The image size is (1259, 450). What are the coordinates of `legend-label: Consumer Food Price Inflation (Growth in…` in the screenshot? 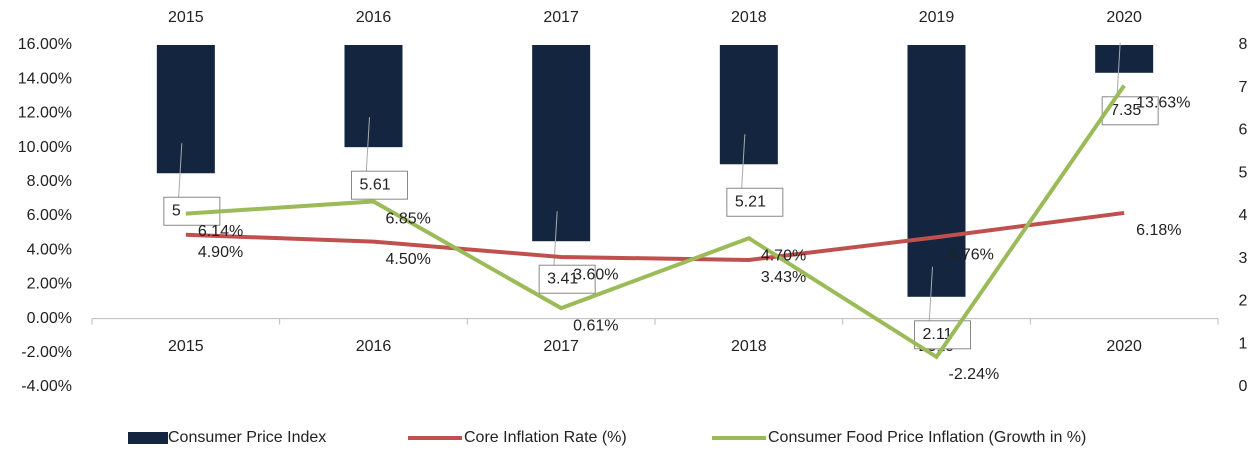 It's located at (927, 437).